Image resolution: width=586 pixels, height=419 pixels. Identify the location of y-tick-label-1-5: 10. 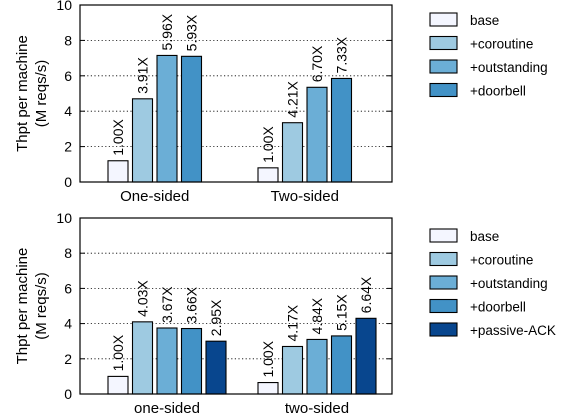
(64, 218).